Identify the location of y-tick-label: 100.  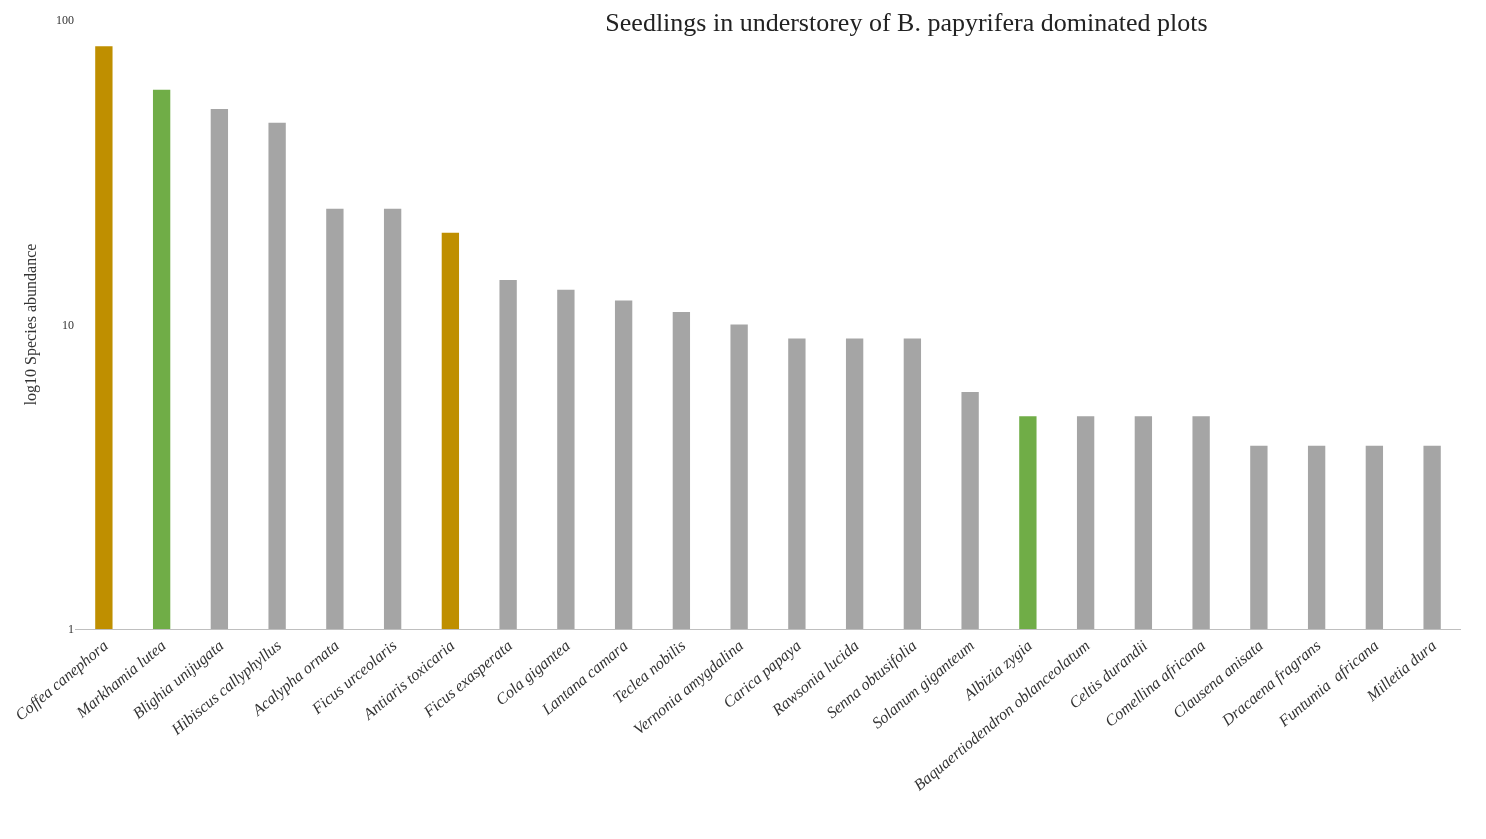
(65, 20).